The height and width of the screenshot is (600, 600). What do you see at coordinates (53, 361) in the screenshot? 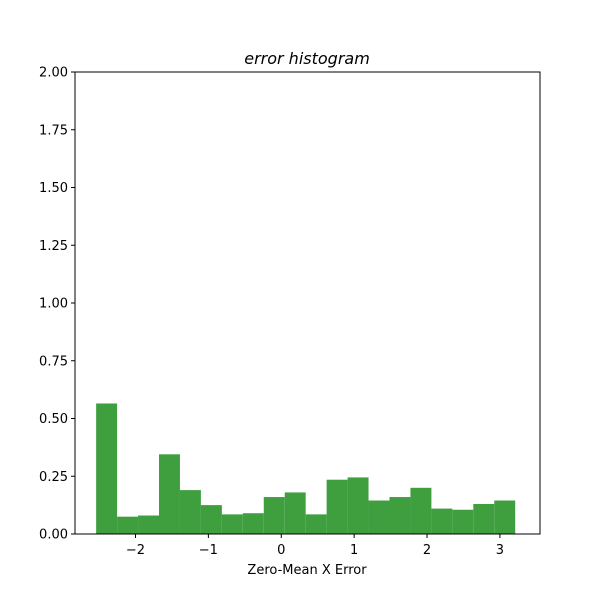
I see `y-tick-label: 0.75` at bounding box center [53, 361].